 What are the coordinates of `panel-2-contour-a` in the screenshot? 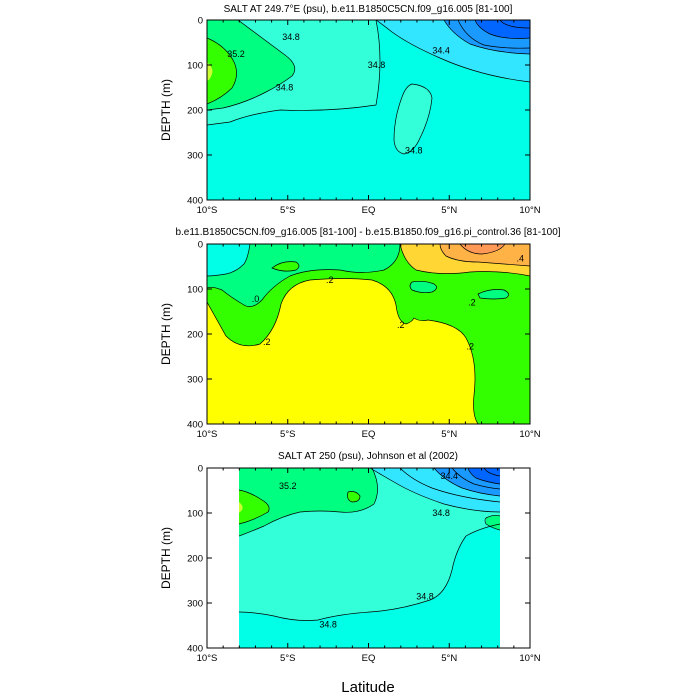 It's located at (343, 351).